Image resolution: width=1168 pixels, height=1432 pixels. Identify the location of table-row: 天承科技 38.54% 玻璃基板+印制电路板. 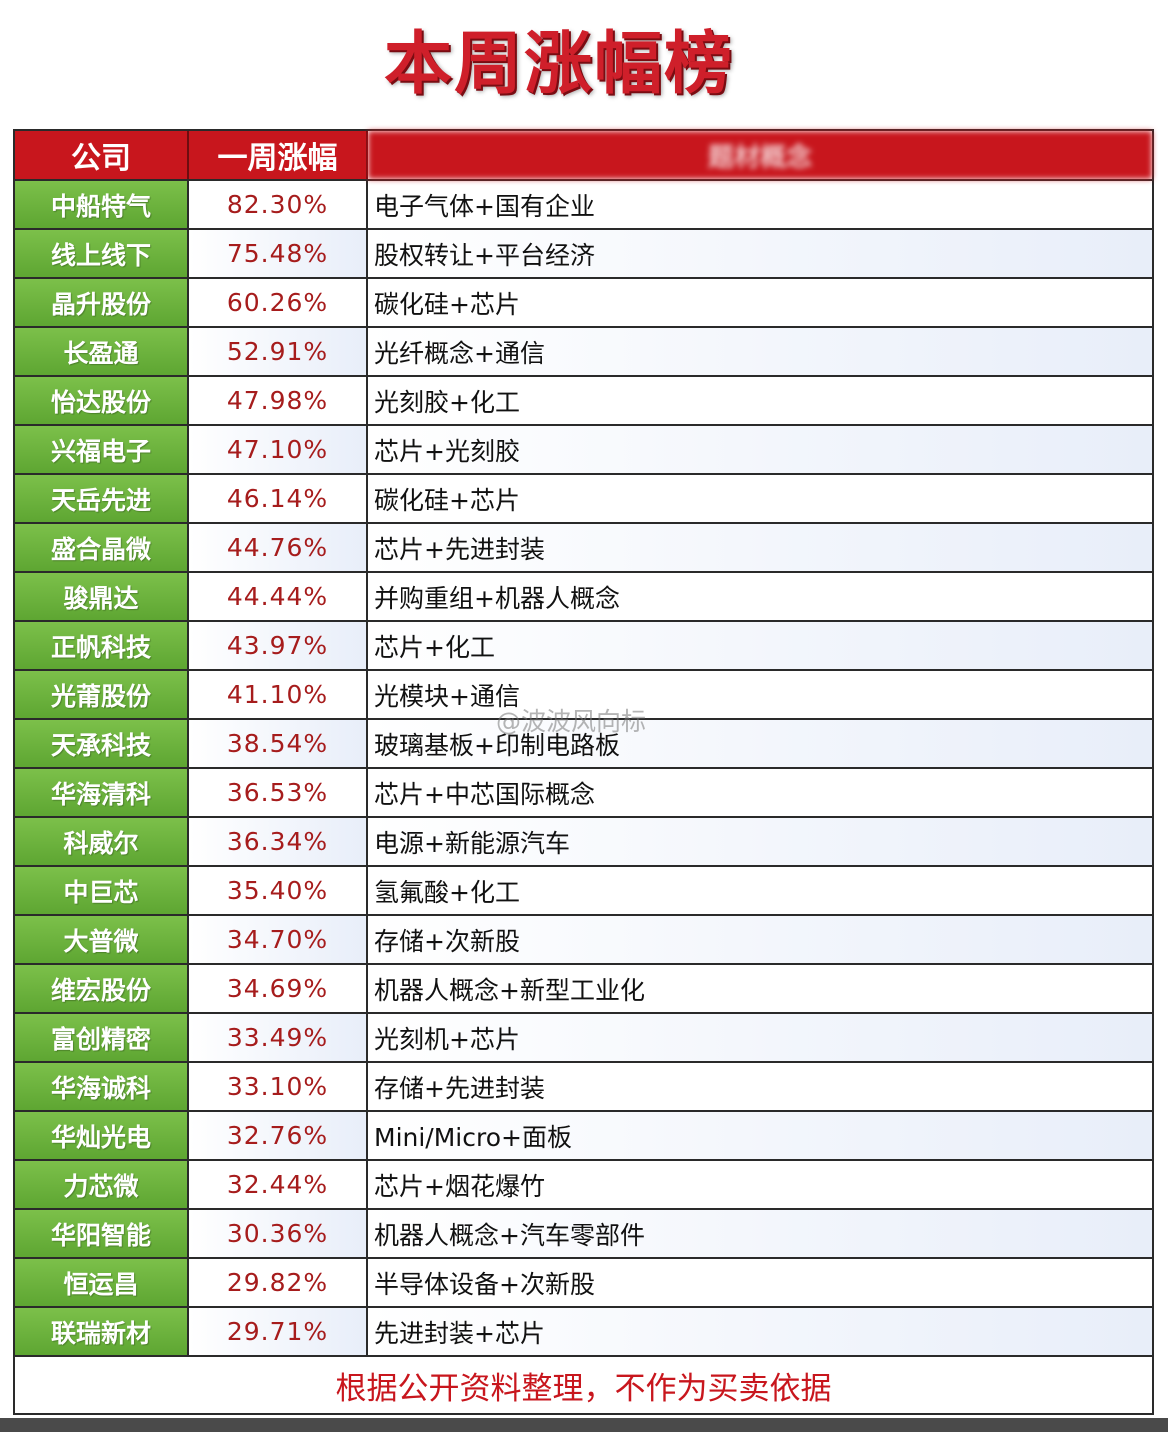
(583, 744).